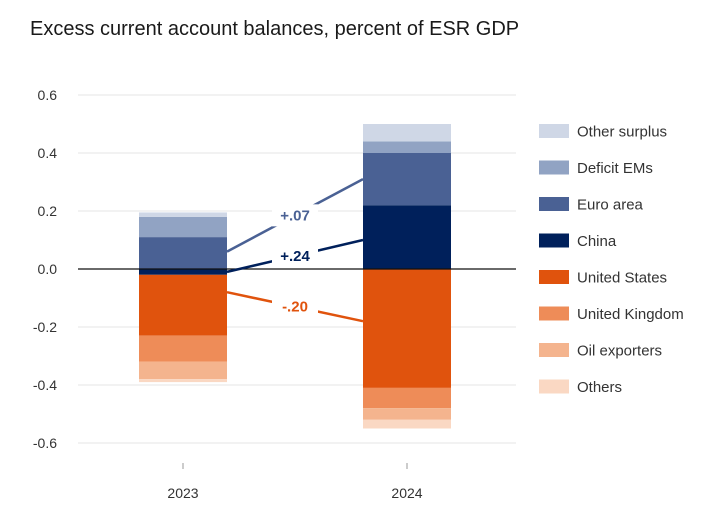 This screenshot has width=726, height=516. I want to click on y-tick-label: 0.0, so click(48, 269).